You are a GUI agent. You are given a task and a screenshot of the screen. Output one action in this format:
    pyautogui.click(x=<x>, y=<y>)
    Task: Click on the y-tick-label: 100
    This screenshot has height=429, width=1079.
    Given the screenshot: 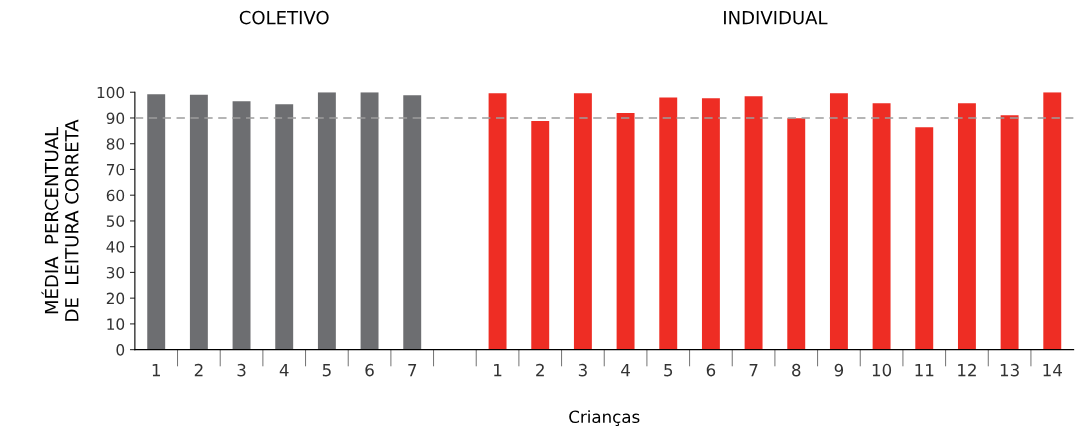 What is the action you would take?
    pyautogui.click(x=111, y=92)
    